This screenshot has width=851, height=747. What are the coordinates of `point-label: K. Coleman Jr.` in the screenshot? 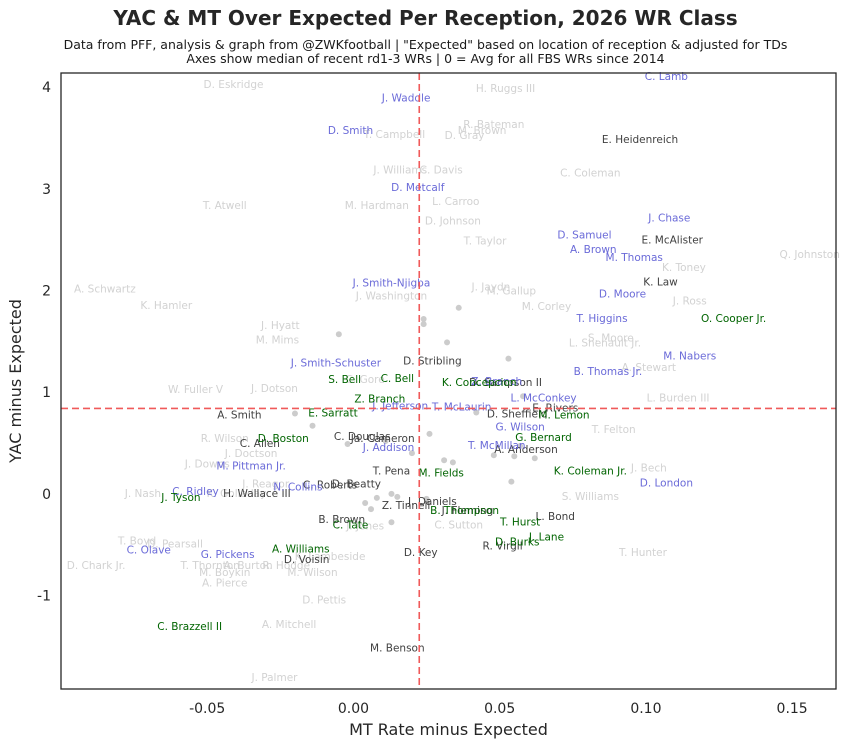 It's located at (590, 471).